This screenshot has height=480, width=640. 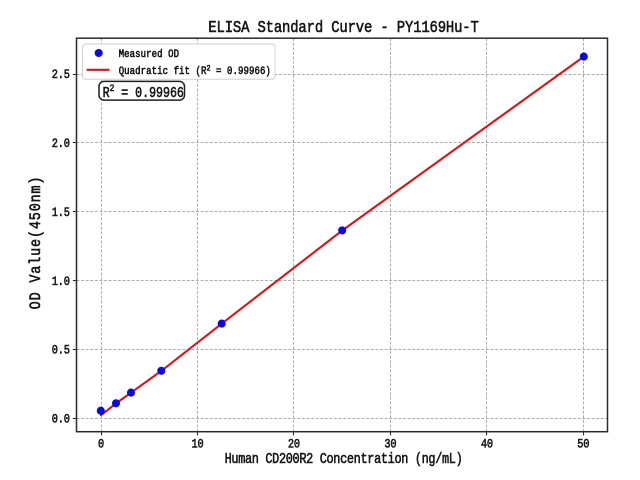 What do you see at coordinates (61, 350) in the screenshot?
I see `svg-text: 0.5` at bounding box center [61, 350].